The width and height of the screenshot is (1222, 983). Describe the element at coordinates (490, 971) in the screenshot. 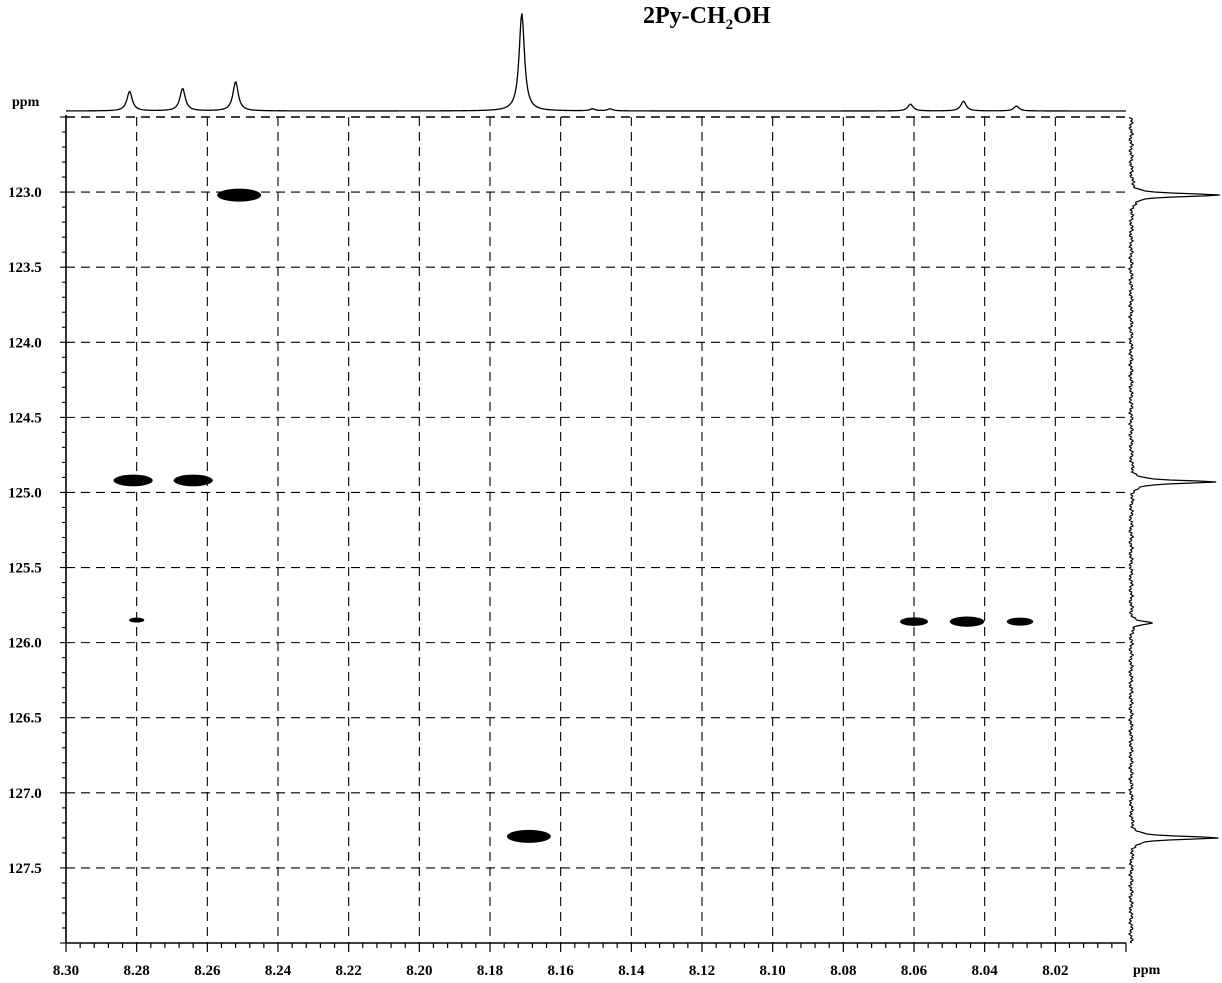

I see `x-tick-label: 8.18` at that location.